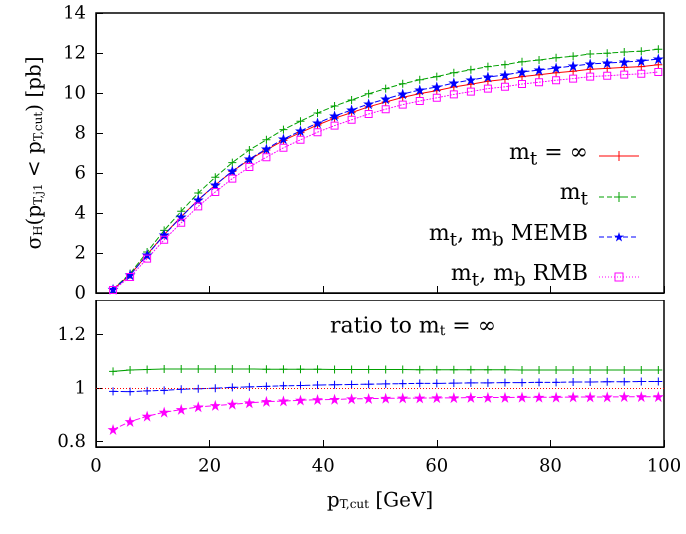  What do you see at coordinates (80, 253) in the screenshot?
I see `y-tick-label: 2` at bounding box center [80, 253].